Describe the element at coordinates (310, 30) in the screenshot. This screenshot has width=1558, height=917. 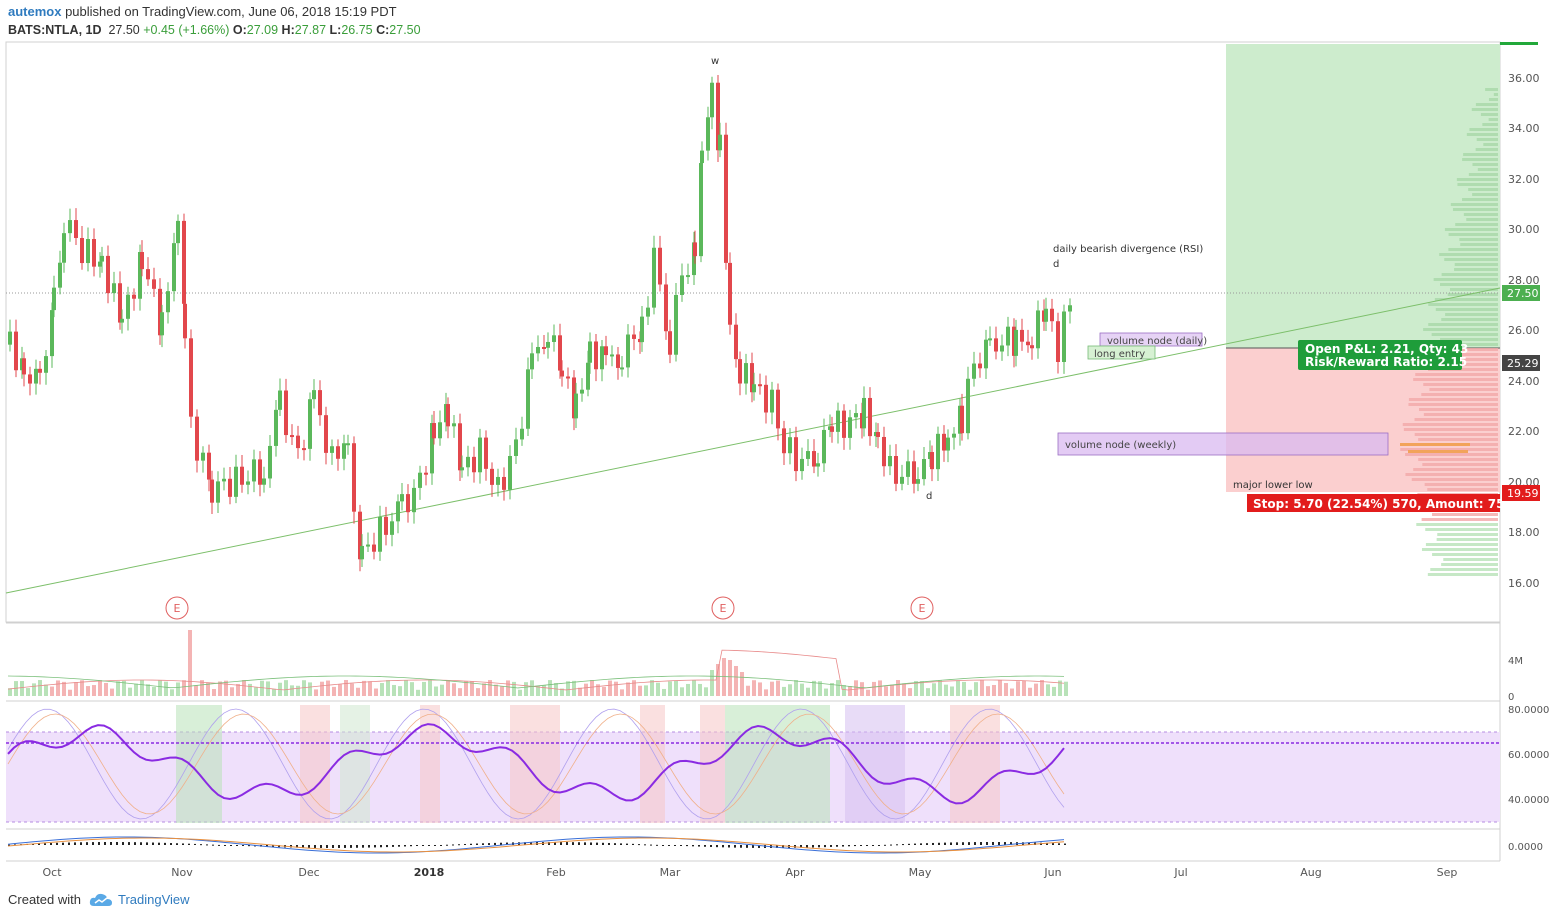
I see `high-value: 27.87` at that location.